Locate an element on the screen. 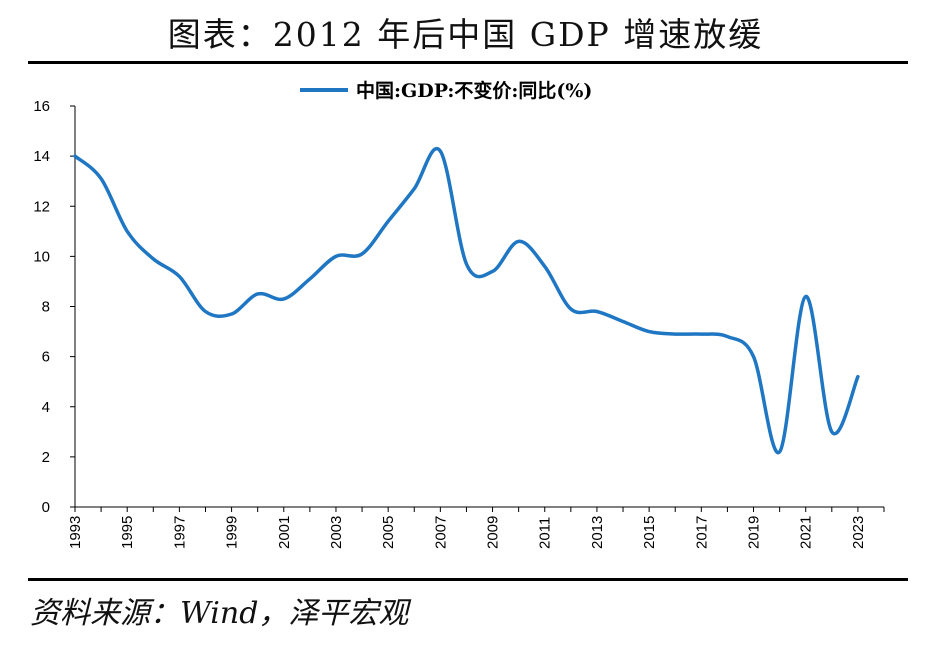  x-tick-label: 2019 is located at coordinates (754, 532).